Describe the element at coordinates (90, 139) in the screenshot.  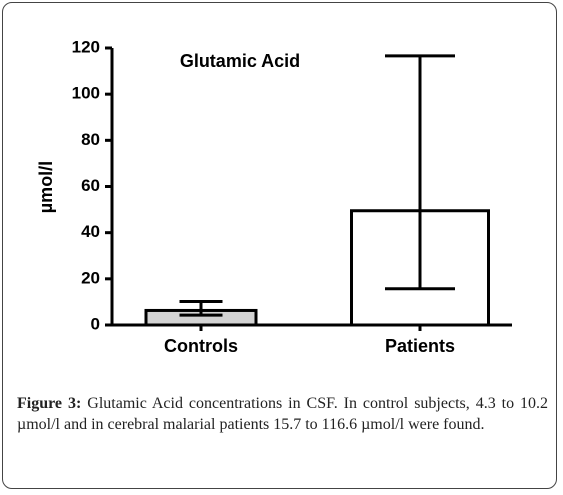
I see `y-tick-label: 80` at that location.